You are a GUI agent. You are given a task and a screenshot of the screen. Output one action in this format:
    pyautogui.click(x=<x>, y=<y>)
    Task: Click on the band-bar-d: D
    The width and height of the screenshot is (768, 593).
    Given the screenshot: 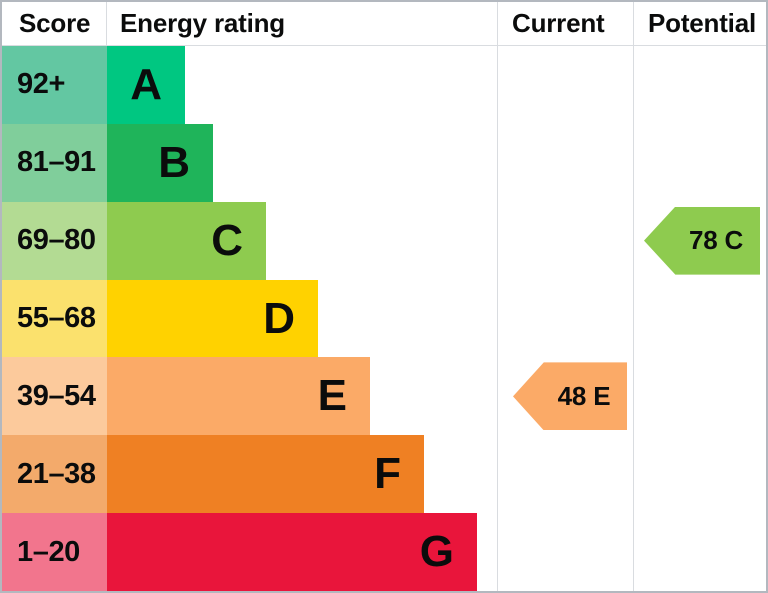 What is the action you would take?
    pyautogui.click(x=212, y=318)
    